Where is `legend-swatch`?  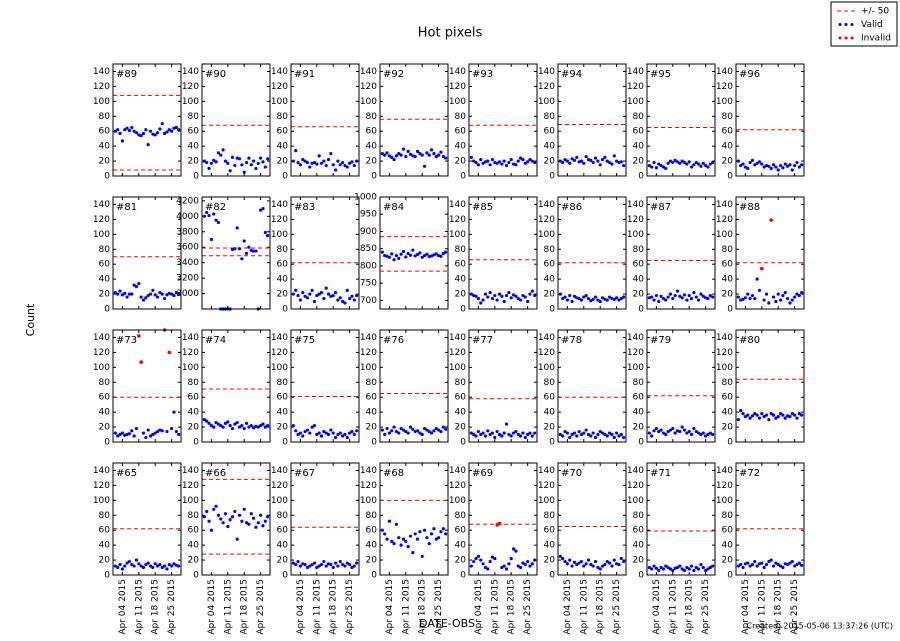
legend-swatch is located at coordinates (852, 38).